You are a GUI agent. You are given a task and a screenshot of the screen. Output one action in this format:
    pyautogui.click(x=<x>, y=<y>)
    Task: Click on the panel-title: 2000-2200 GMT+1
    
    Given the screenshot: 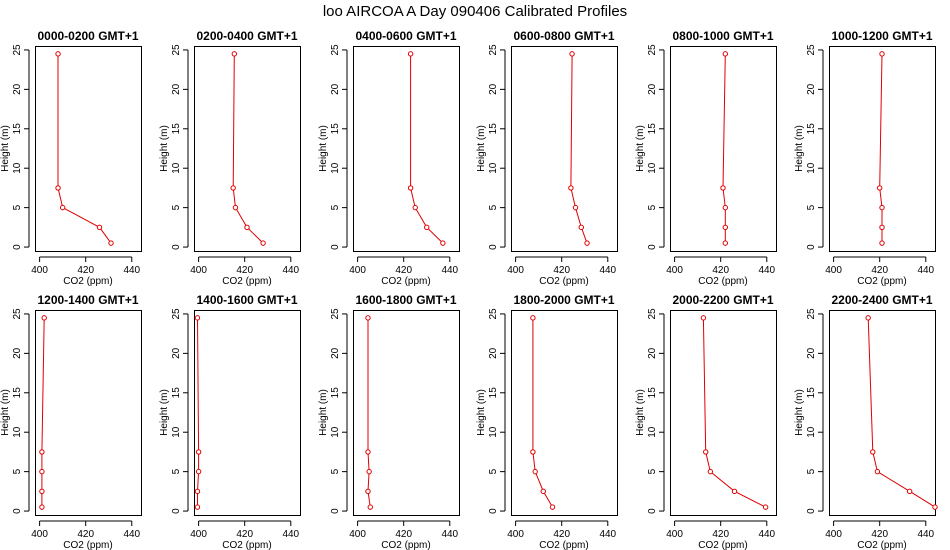 What is the action you would take?
    pyautogui.click(x=722, y=300)
    